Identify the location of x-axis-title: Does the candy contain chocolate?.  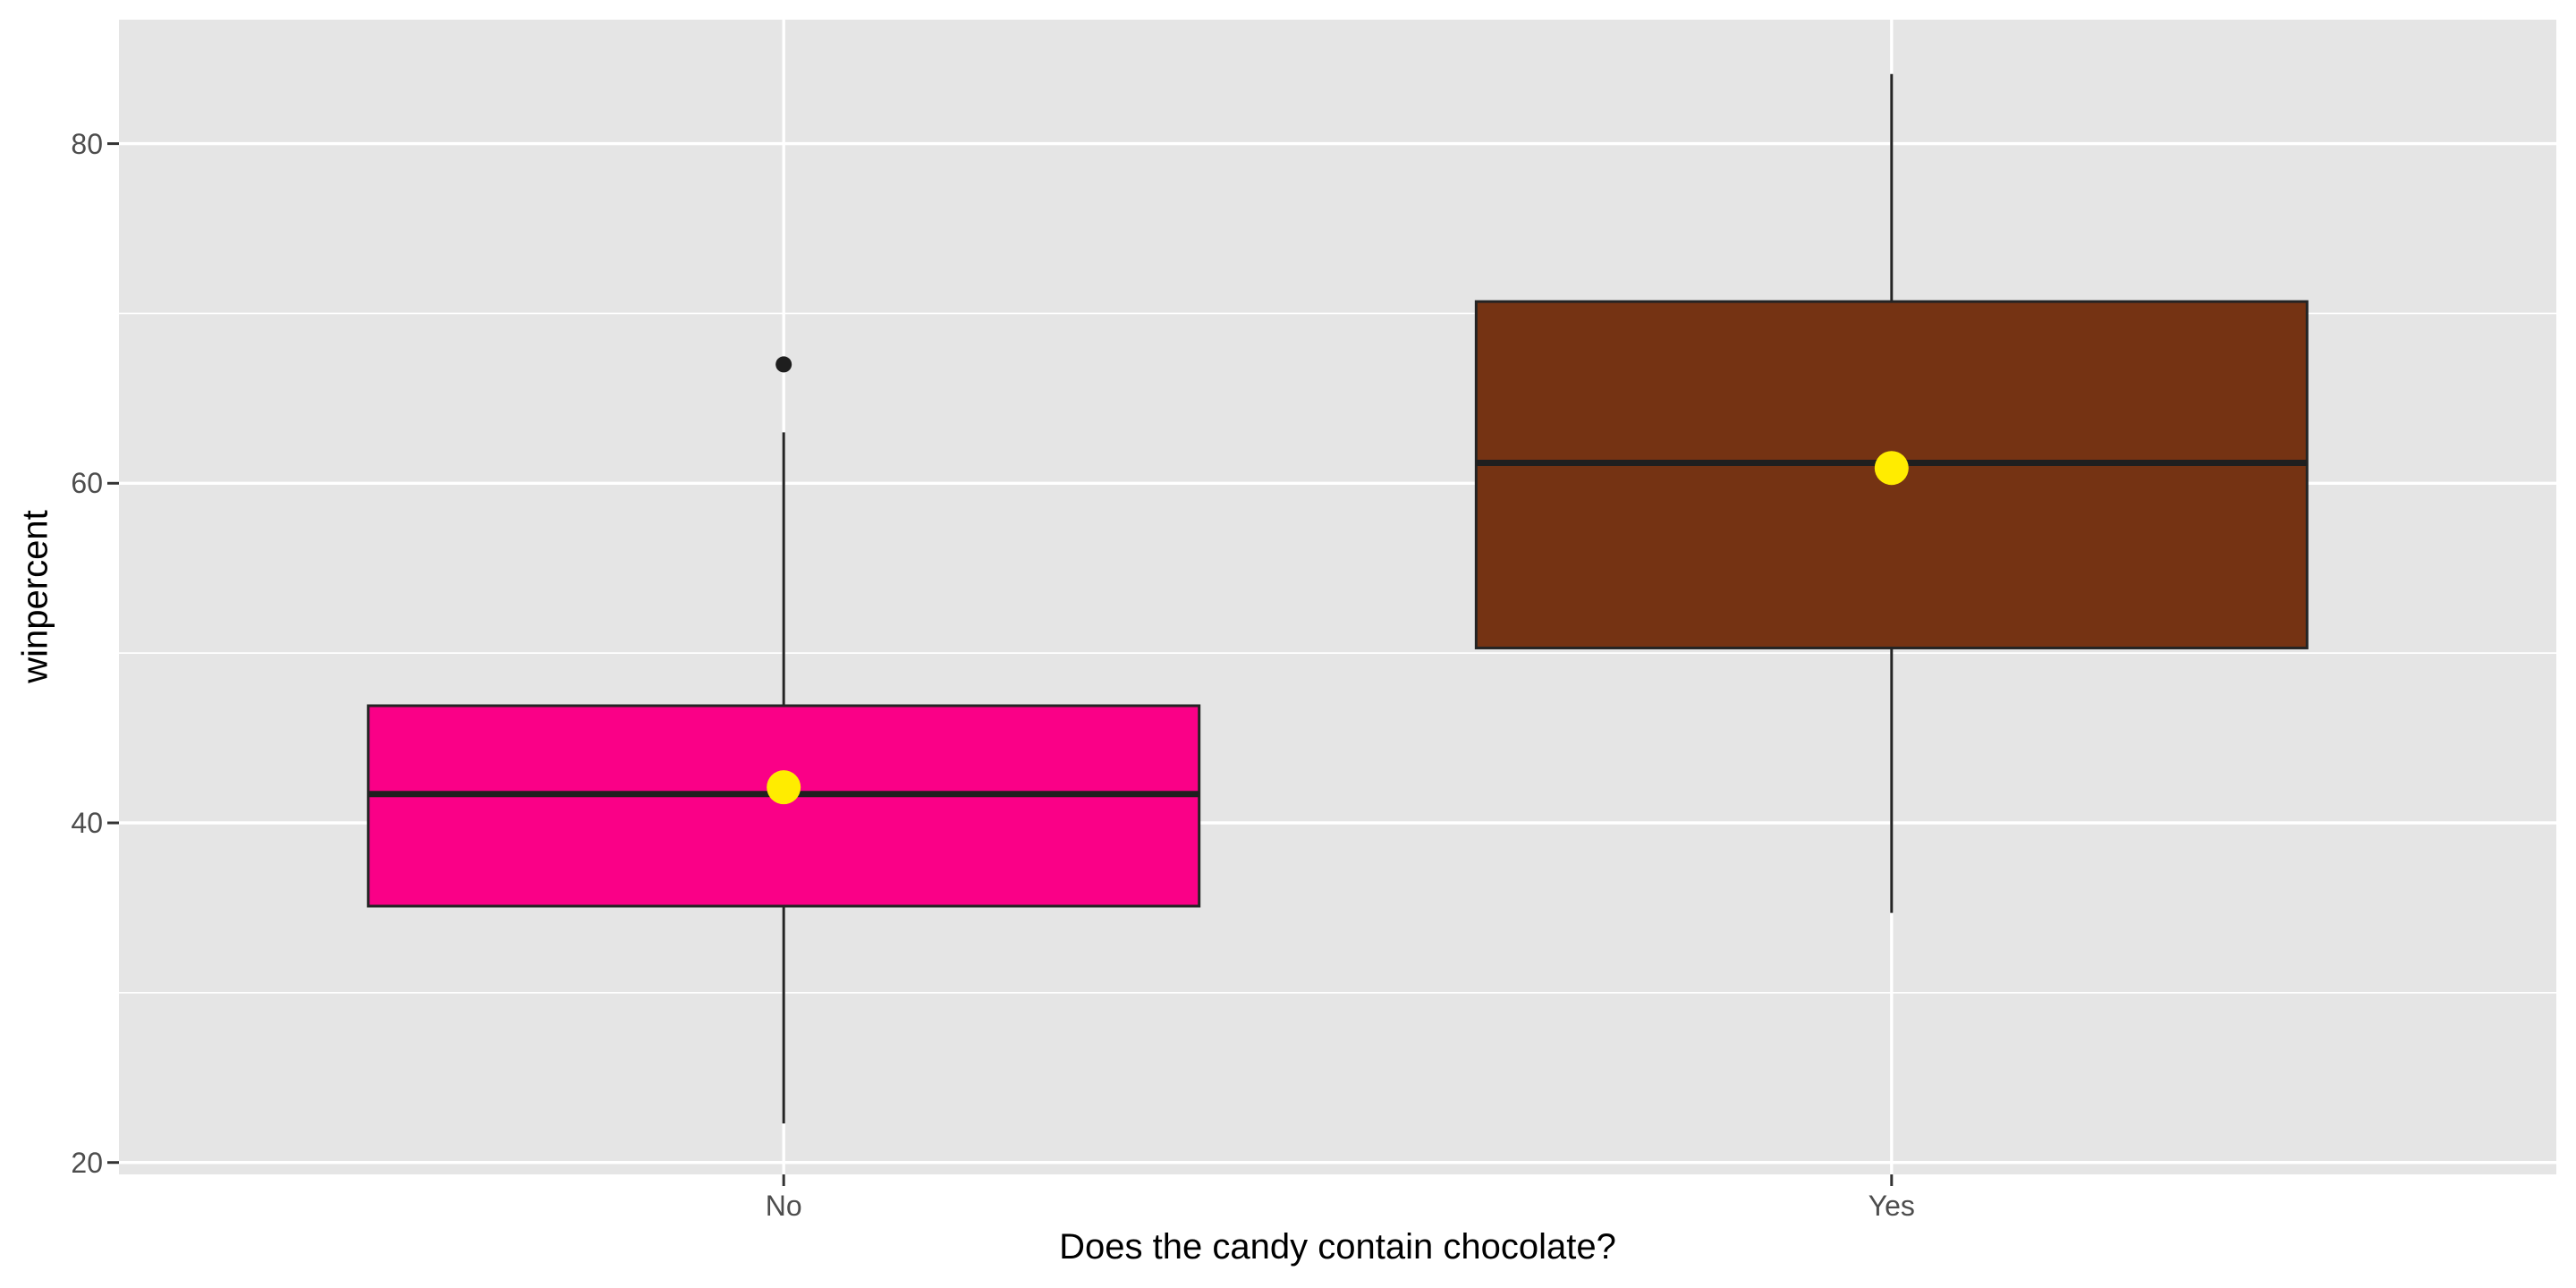
(1337, 1247).